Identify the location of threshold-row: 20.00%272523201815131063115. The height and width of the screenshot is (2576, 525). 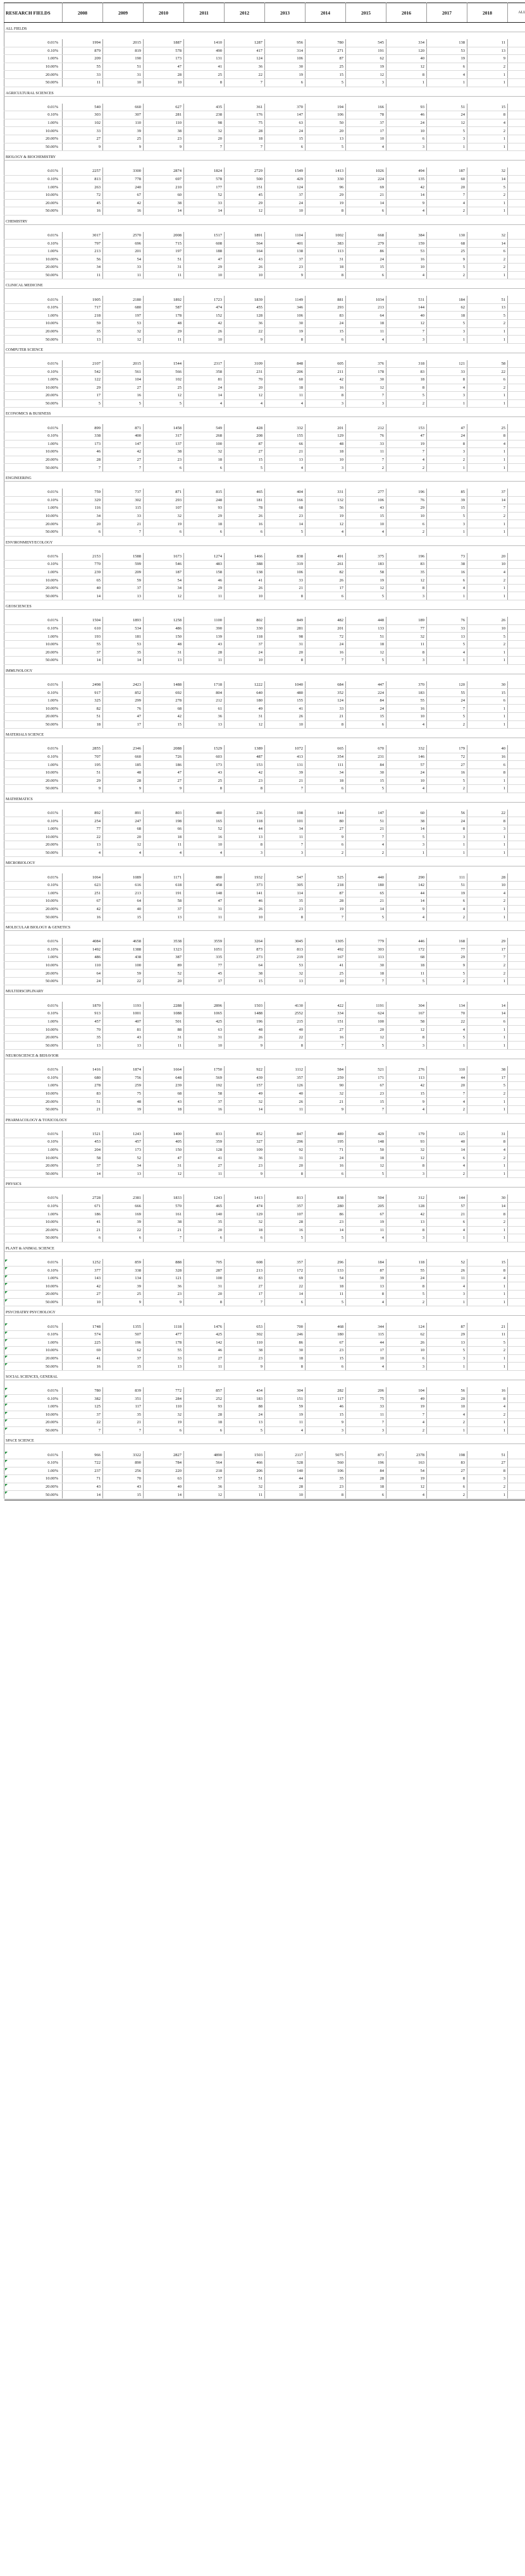
(264, 139).